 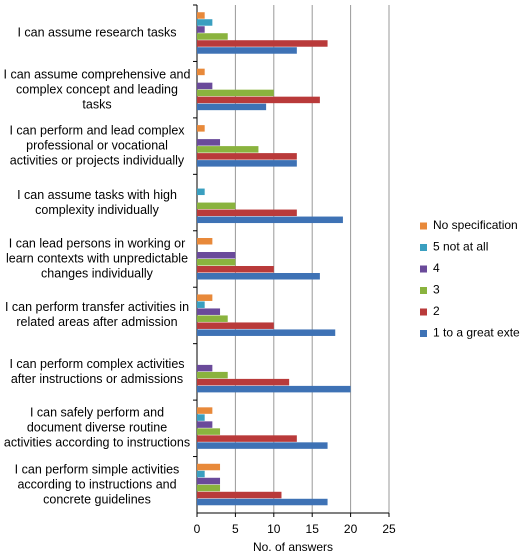 I want to click on legend-label: No specification, so click(x=475, y=225).